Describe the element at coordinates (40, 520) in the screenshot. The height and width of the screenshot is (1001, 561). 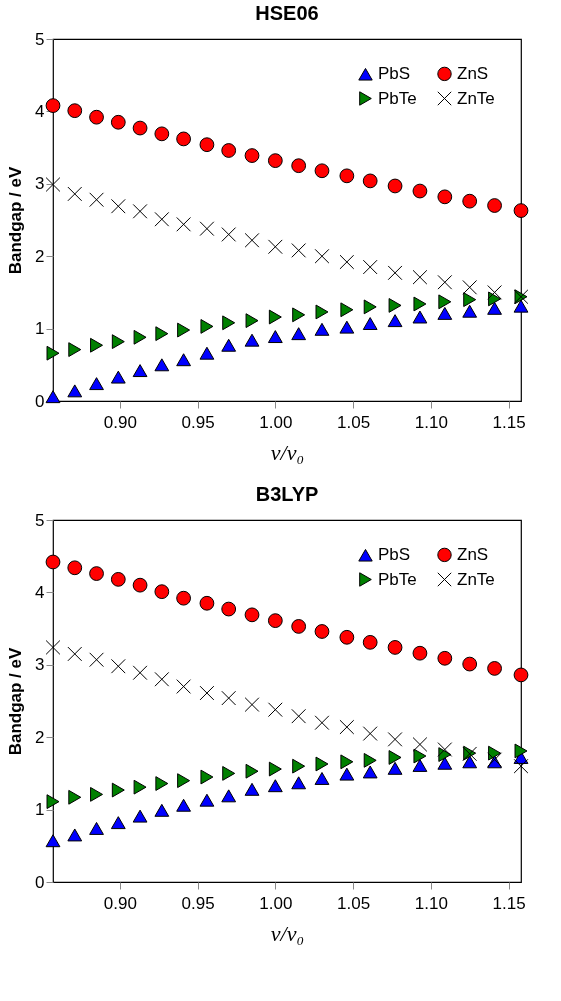
I see `y-tick-label: 5` at that location.